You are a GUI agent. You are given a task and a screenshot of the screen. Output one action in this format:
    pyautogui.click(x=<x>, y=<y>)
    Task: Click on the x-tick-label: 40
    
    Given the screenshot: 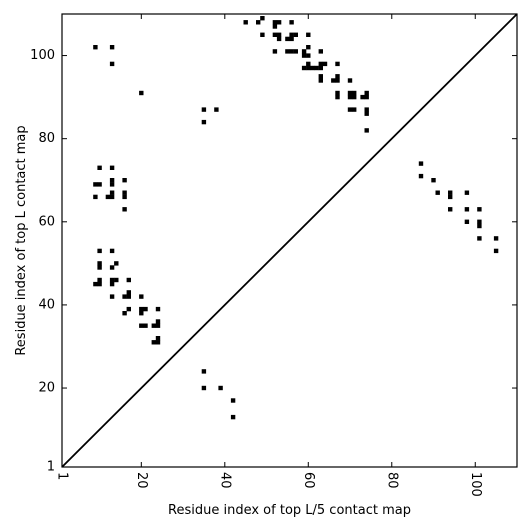 What is the action you would take?
    pyautogui.click(x=224, y=480)
    